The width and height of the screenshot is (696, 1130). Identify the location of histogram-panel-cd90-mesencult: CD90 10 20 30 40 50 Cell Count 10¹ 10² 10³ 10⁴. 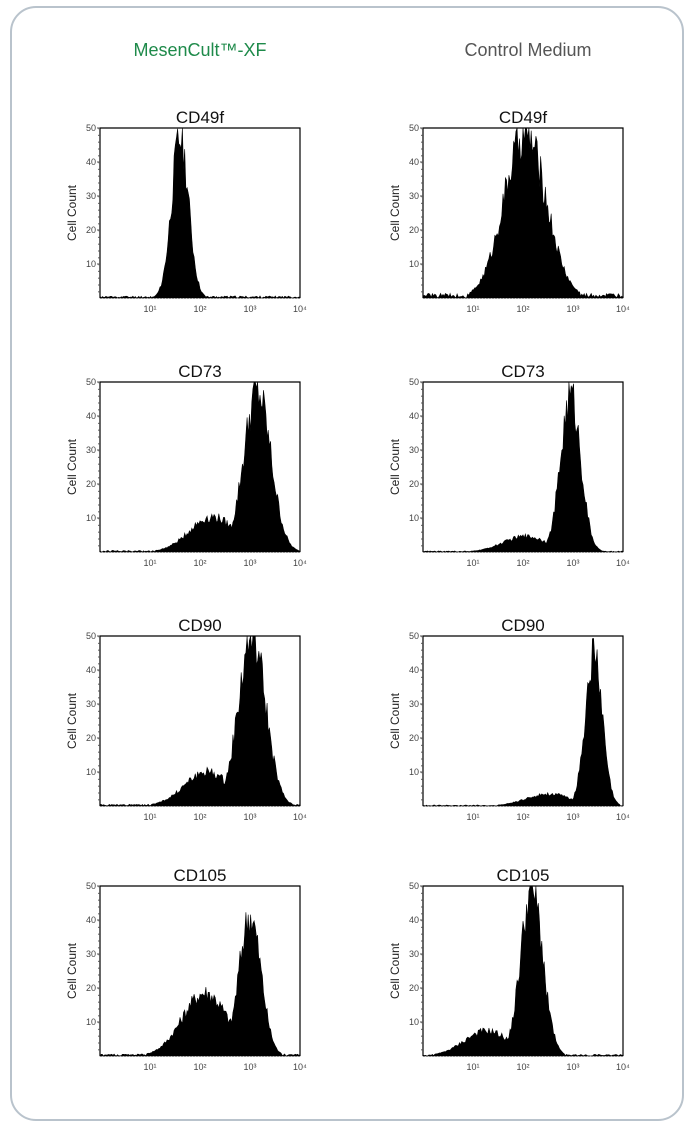
(200, 731).